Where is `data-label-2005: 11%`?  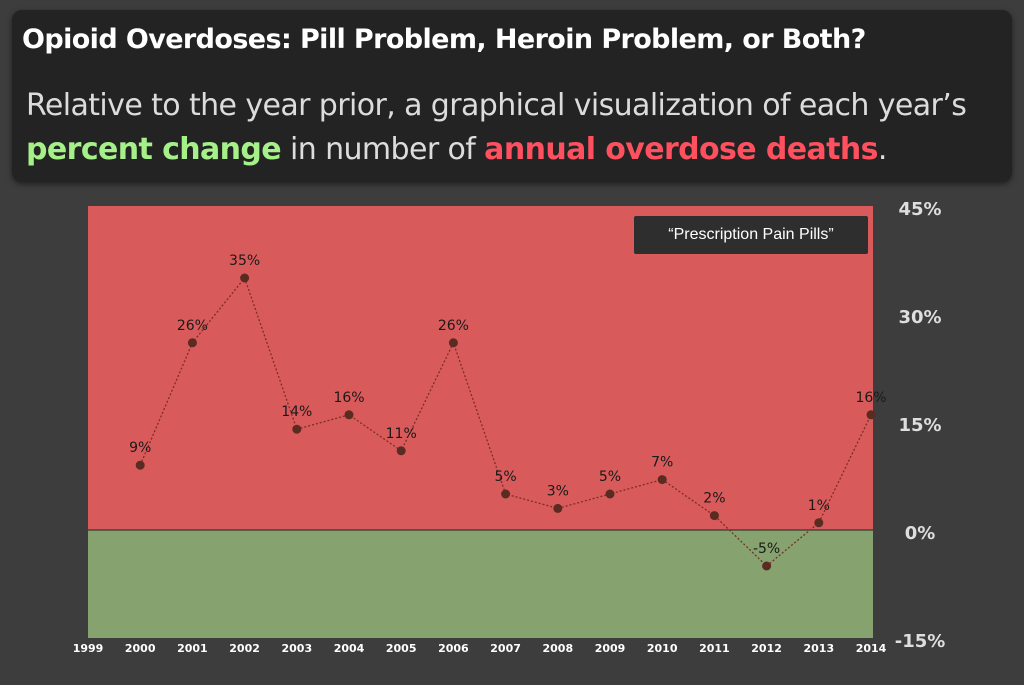
data-label-2005: 11% is located at coordinates (401, 434).